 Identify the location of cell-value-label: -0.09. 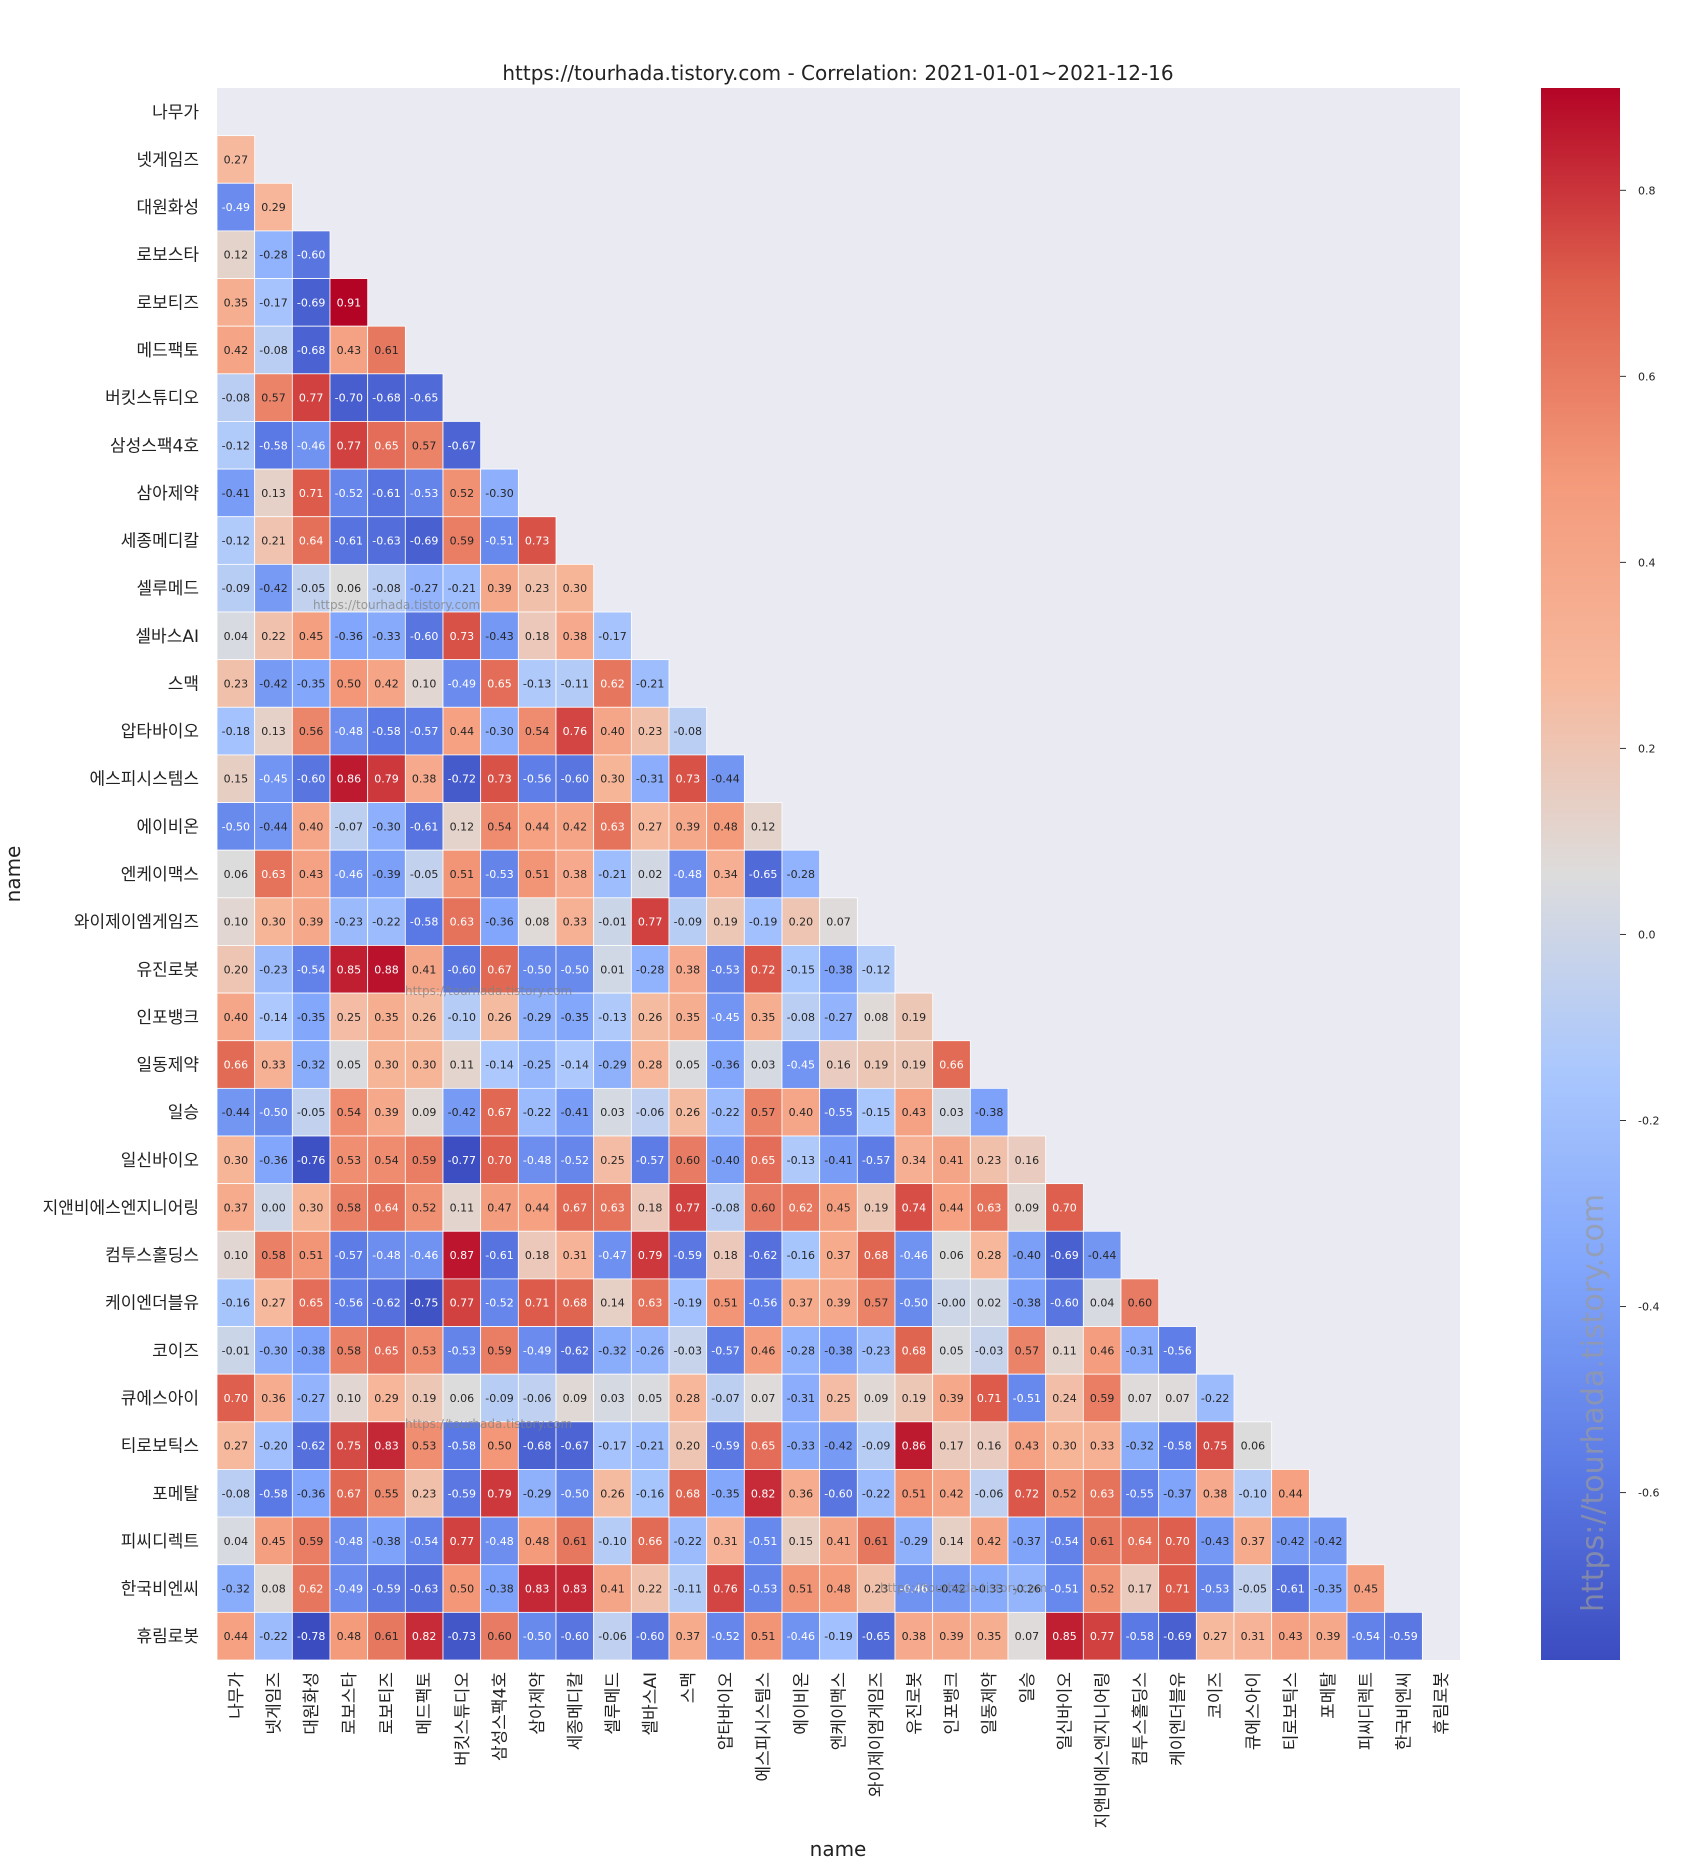
(688, 922).